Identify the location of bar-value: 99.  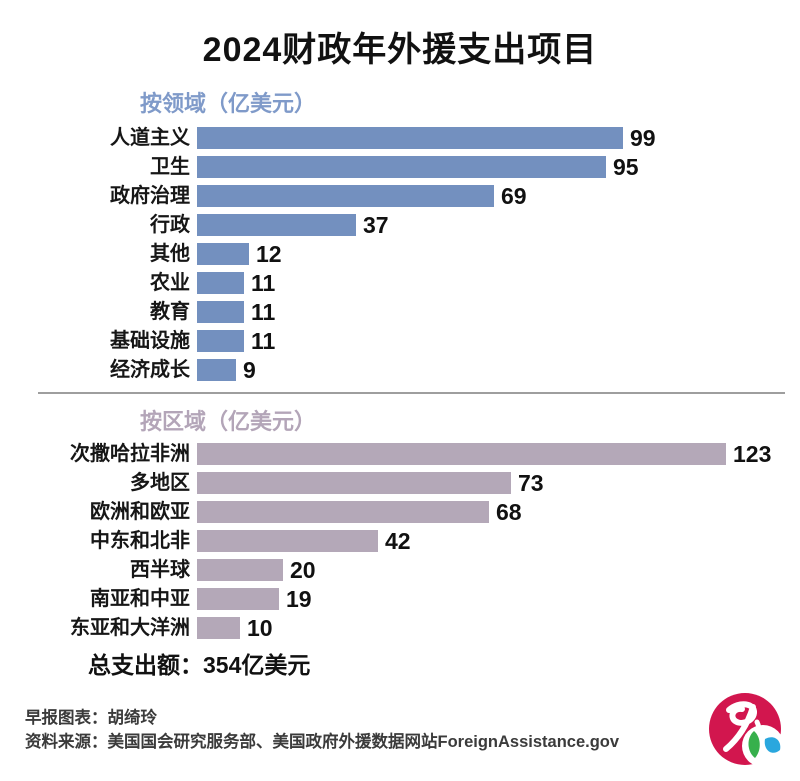
(643, 138).